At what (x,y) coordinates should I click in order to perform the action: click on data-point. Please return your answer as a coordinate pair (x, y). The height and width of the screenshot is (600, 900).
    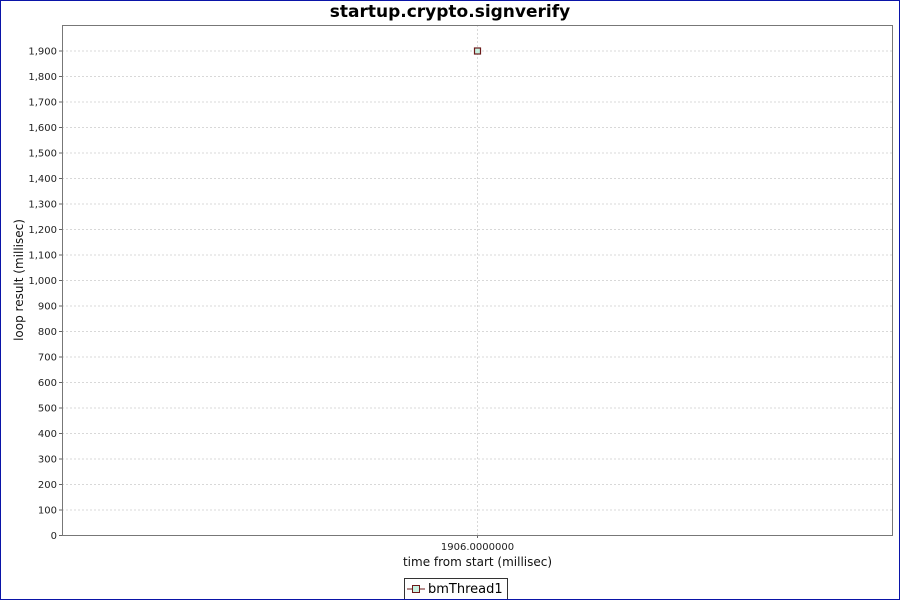
    Looking at the image, I should click on (477, 51).